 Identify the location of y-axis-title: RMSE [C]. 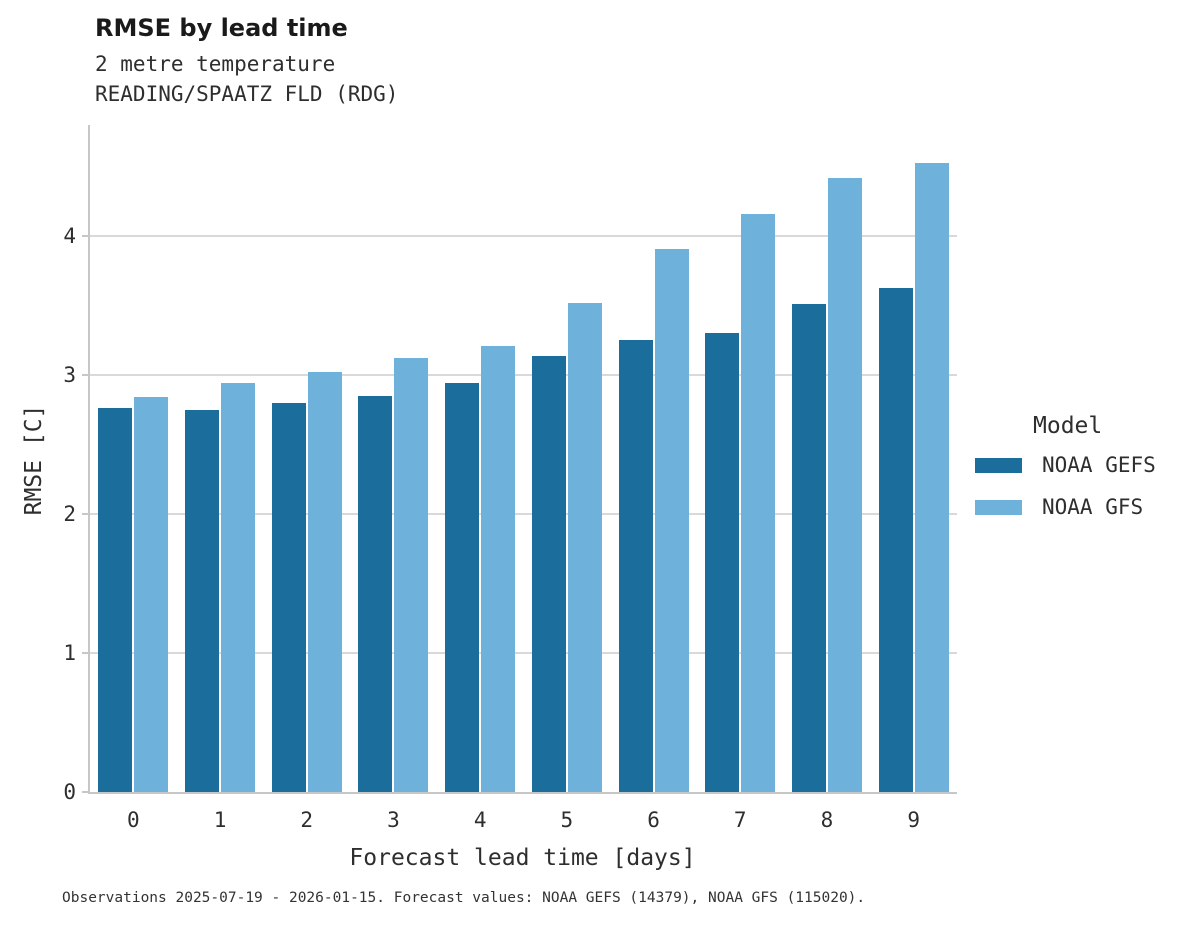
(34, 460).